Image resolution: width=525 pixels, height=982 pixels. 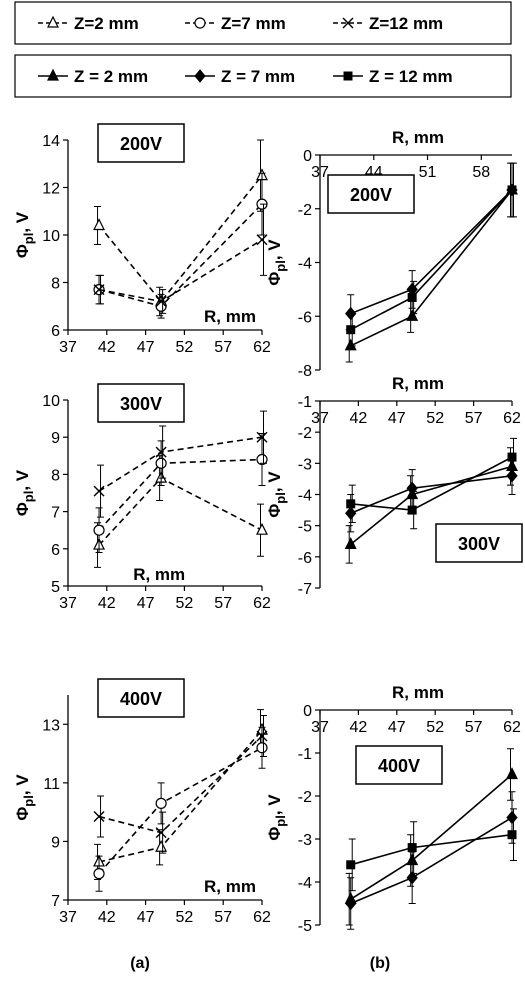 What do you see at coordinates (140, 963) in the screenshot?
I see `caption-a: (a)` at bounding box center [140, 963].